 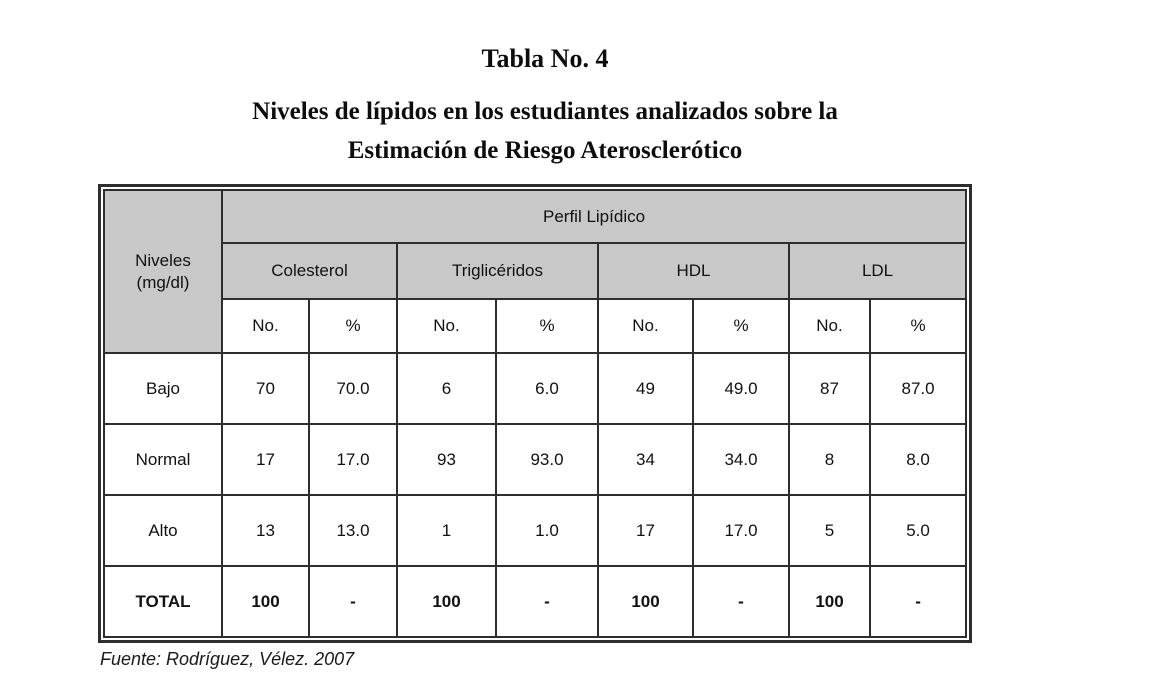 I want to click on group-header-trigliceridos: Triglicéridos, so click(x=497, y=271).